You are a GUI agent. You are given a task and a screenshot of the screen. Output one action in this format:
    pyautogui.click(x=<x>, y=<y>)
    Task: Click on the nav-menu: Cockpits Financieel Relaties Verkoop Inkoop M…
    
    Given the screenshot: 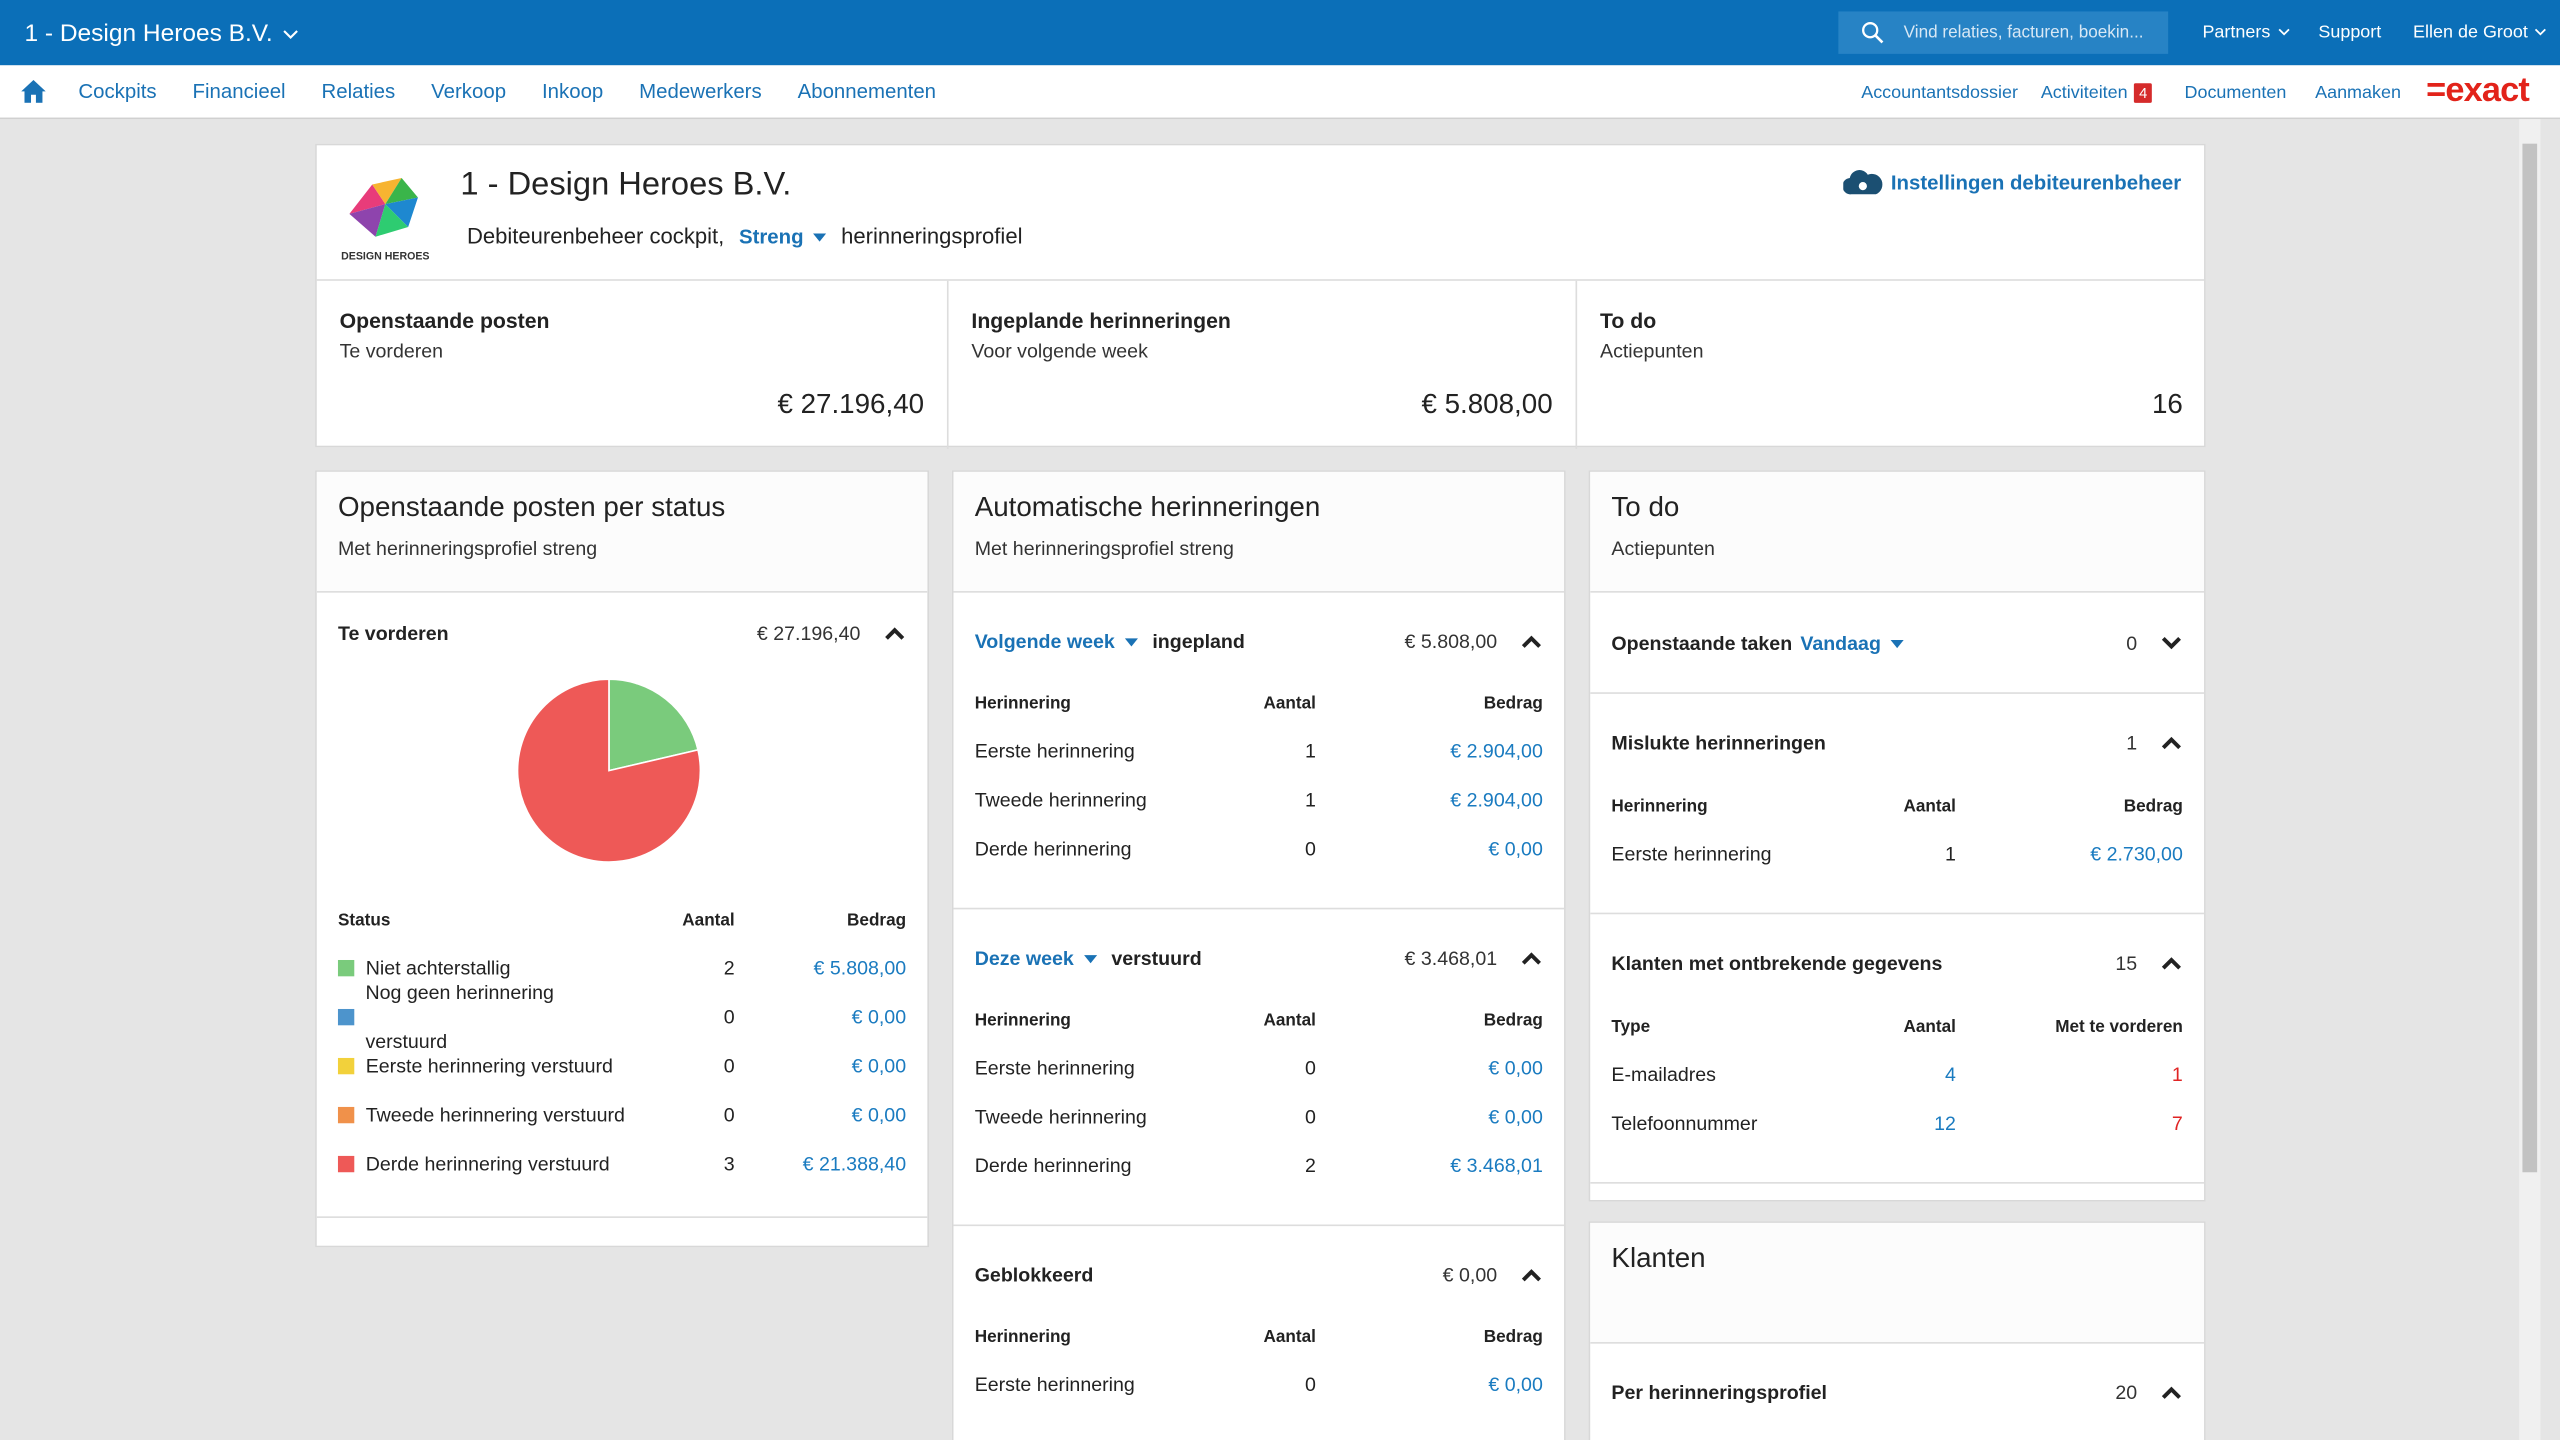 What is the action you would take?
    pyautogui.click(x=507, y=91)
    